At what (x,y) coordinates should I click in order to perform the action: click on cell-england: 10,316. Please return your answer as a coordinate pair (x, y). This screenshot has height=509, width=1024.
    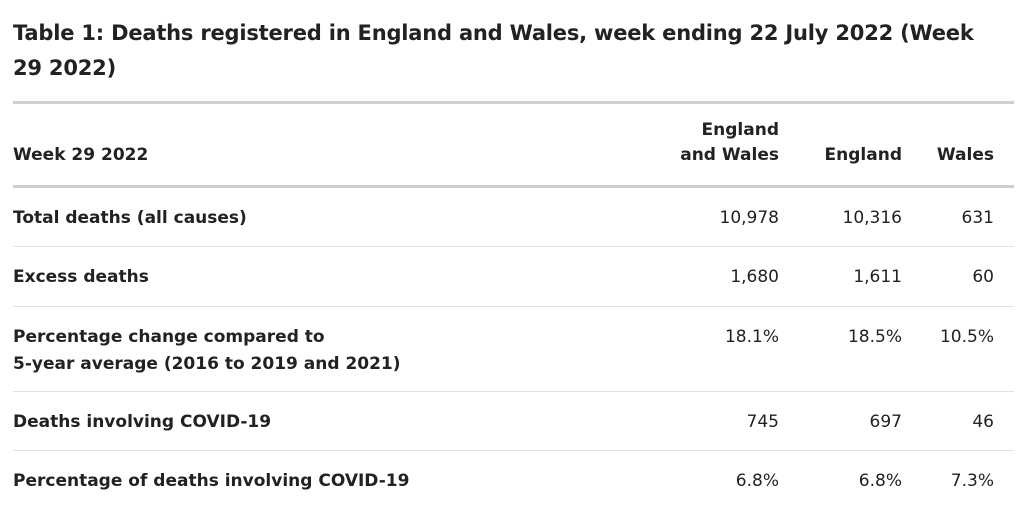
    Looking at the image, I should click on (840, 217).